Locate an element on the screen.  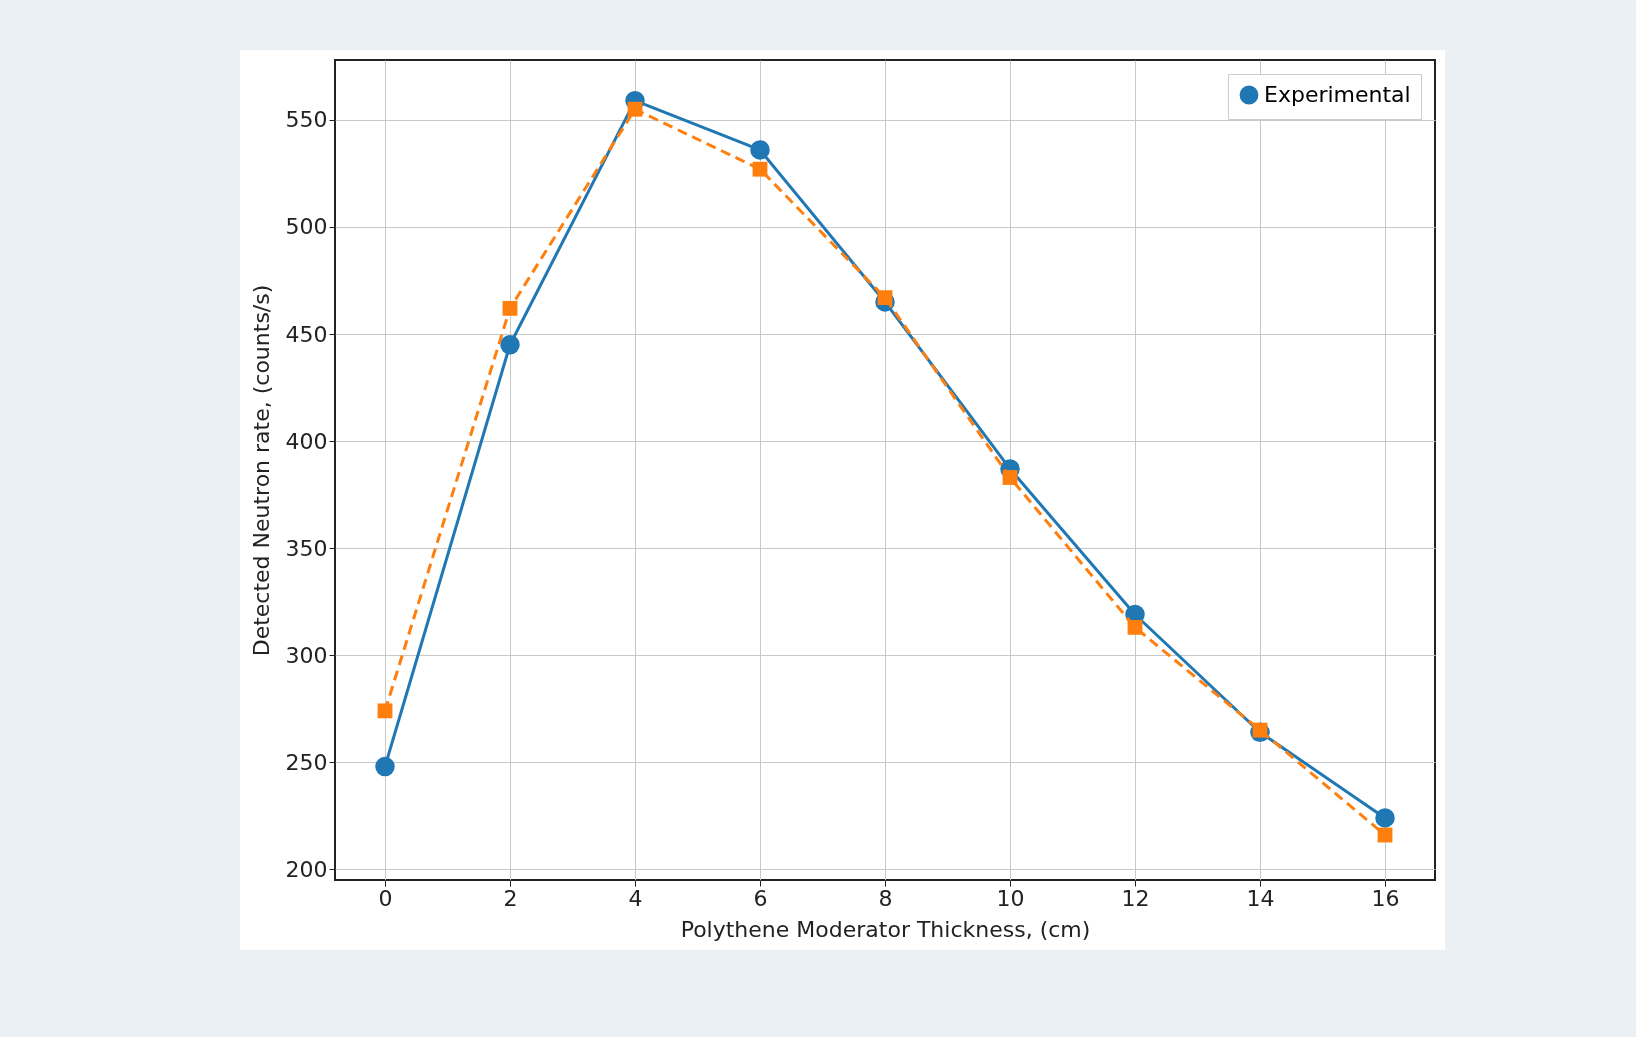
y-tick-label: 250 is located at coordinates (306, 762).